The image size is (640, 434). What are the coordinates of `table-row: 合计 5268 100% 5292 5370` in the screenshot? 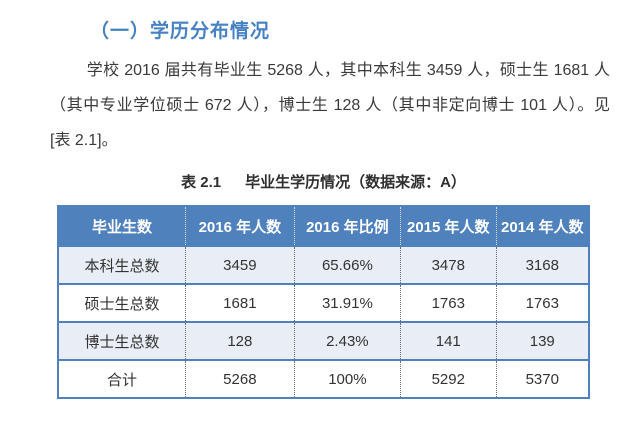 It's located at (323, 379).